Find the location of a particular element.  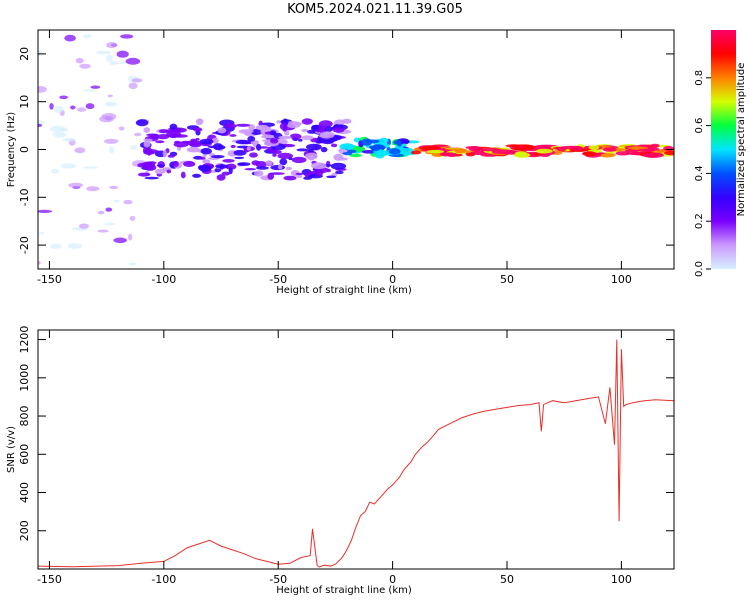

snr-x-tick-label: -150 is located at coordinates (49, 579).